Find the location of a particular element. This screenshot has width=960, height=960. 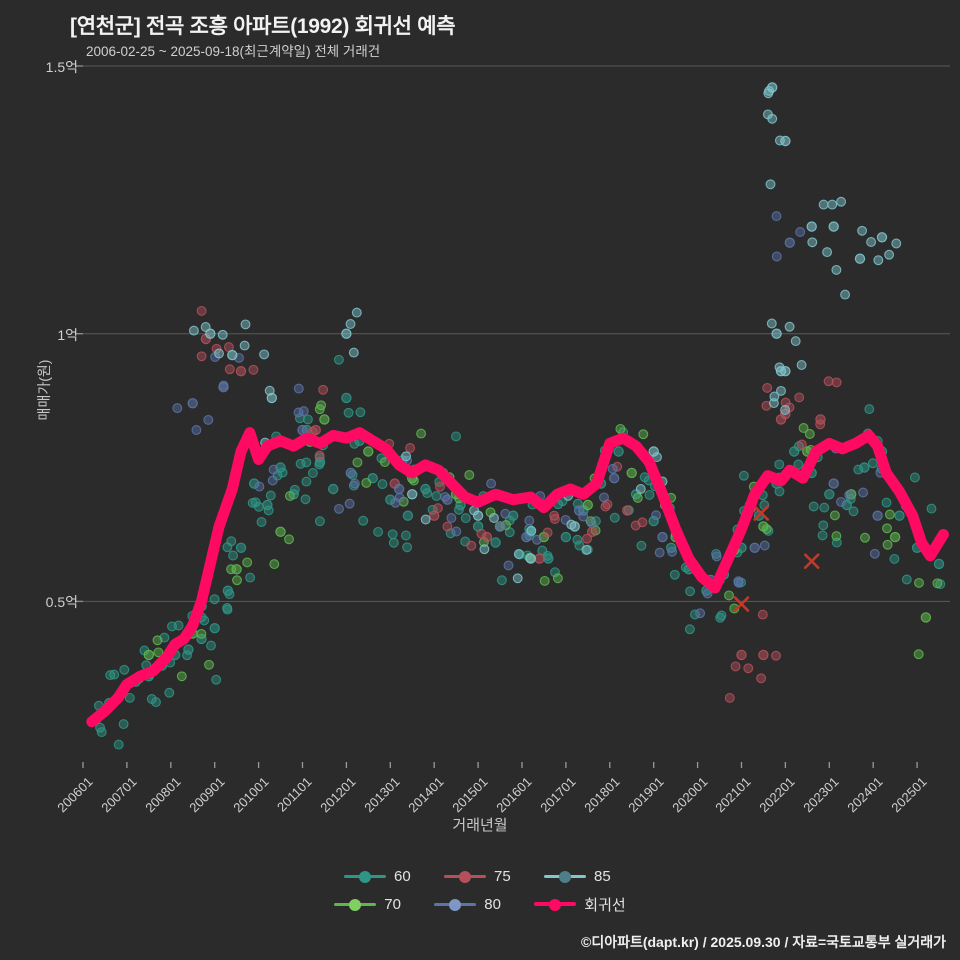

legend-item-80: 80 is located at coordinates (470, 904).